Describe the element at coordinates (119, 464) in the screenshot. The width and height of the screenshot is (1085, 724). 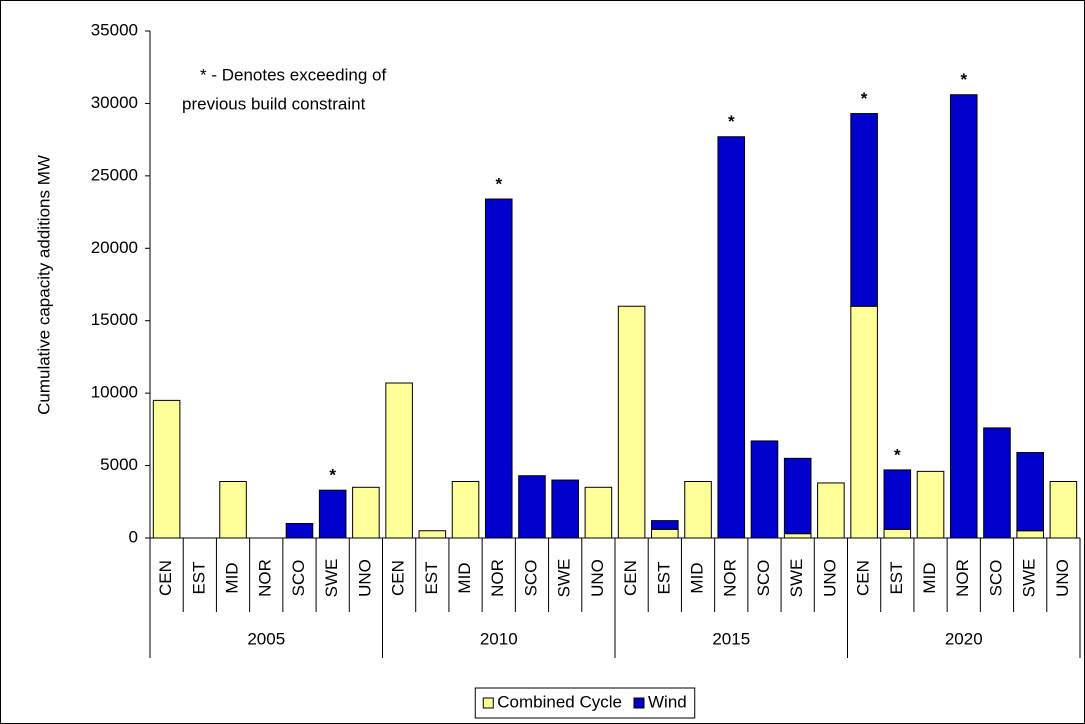
I see `y-tick-label: 5000` at that location.